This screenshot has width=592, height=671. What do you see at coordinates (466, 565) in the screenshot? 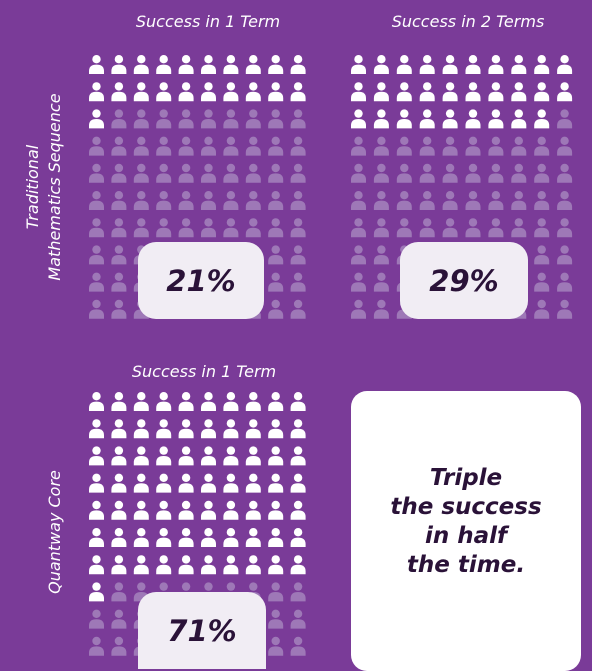
I see `callout-line-4: the time.` at bounding box center [466, 565].